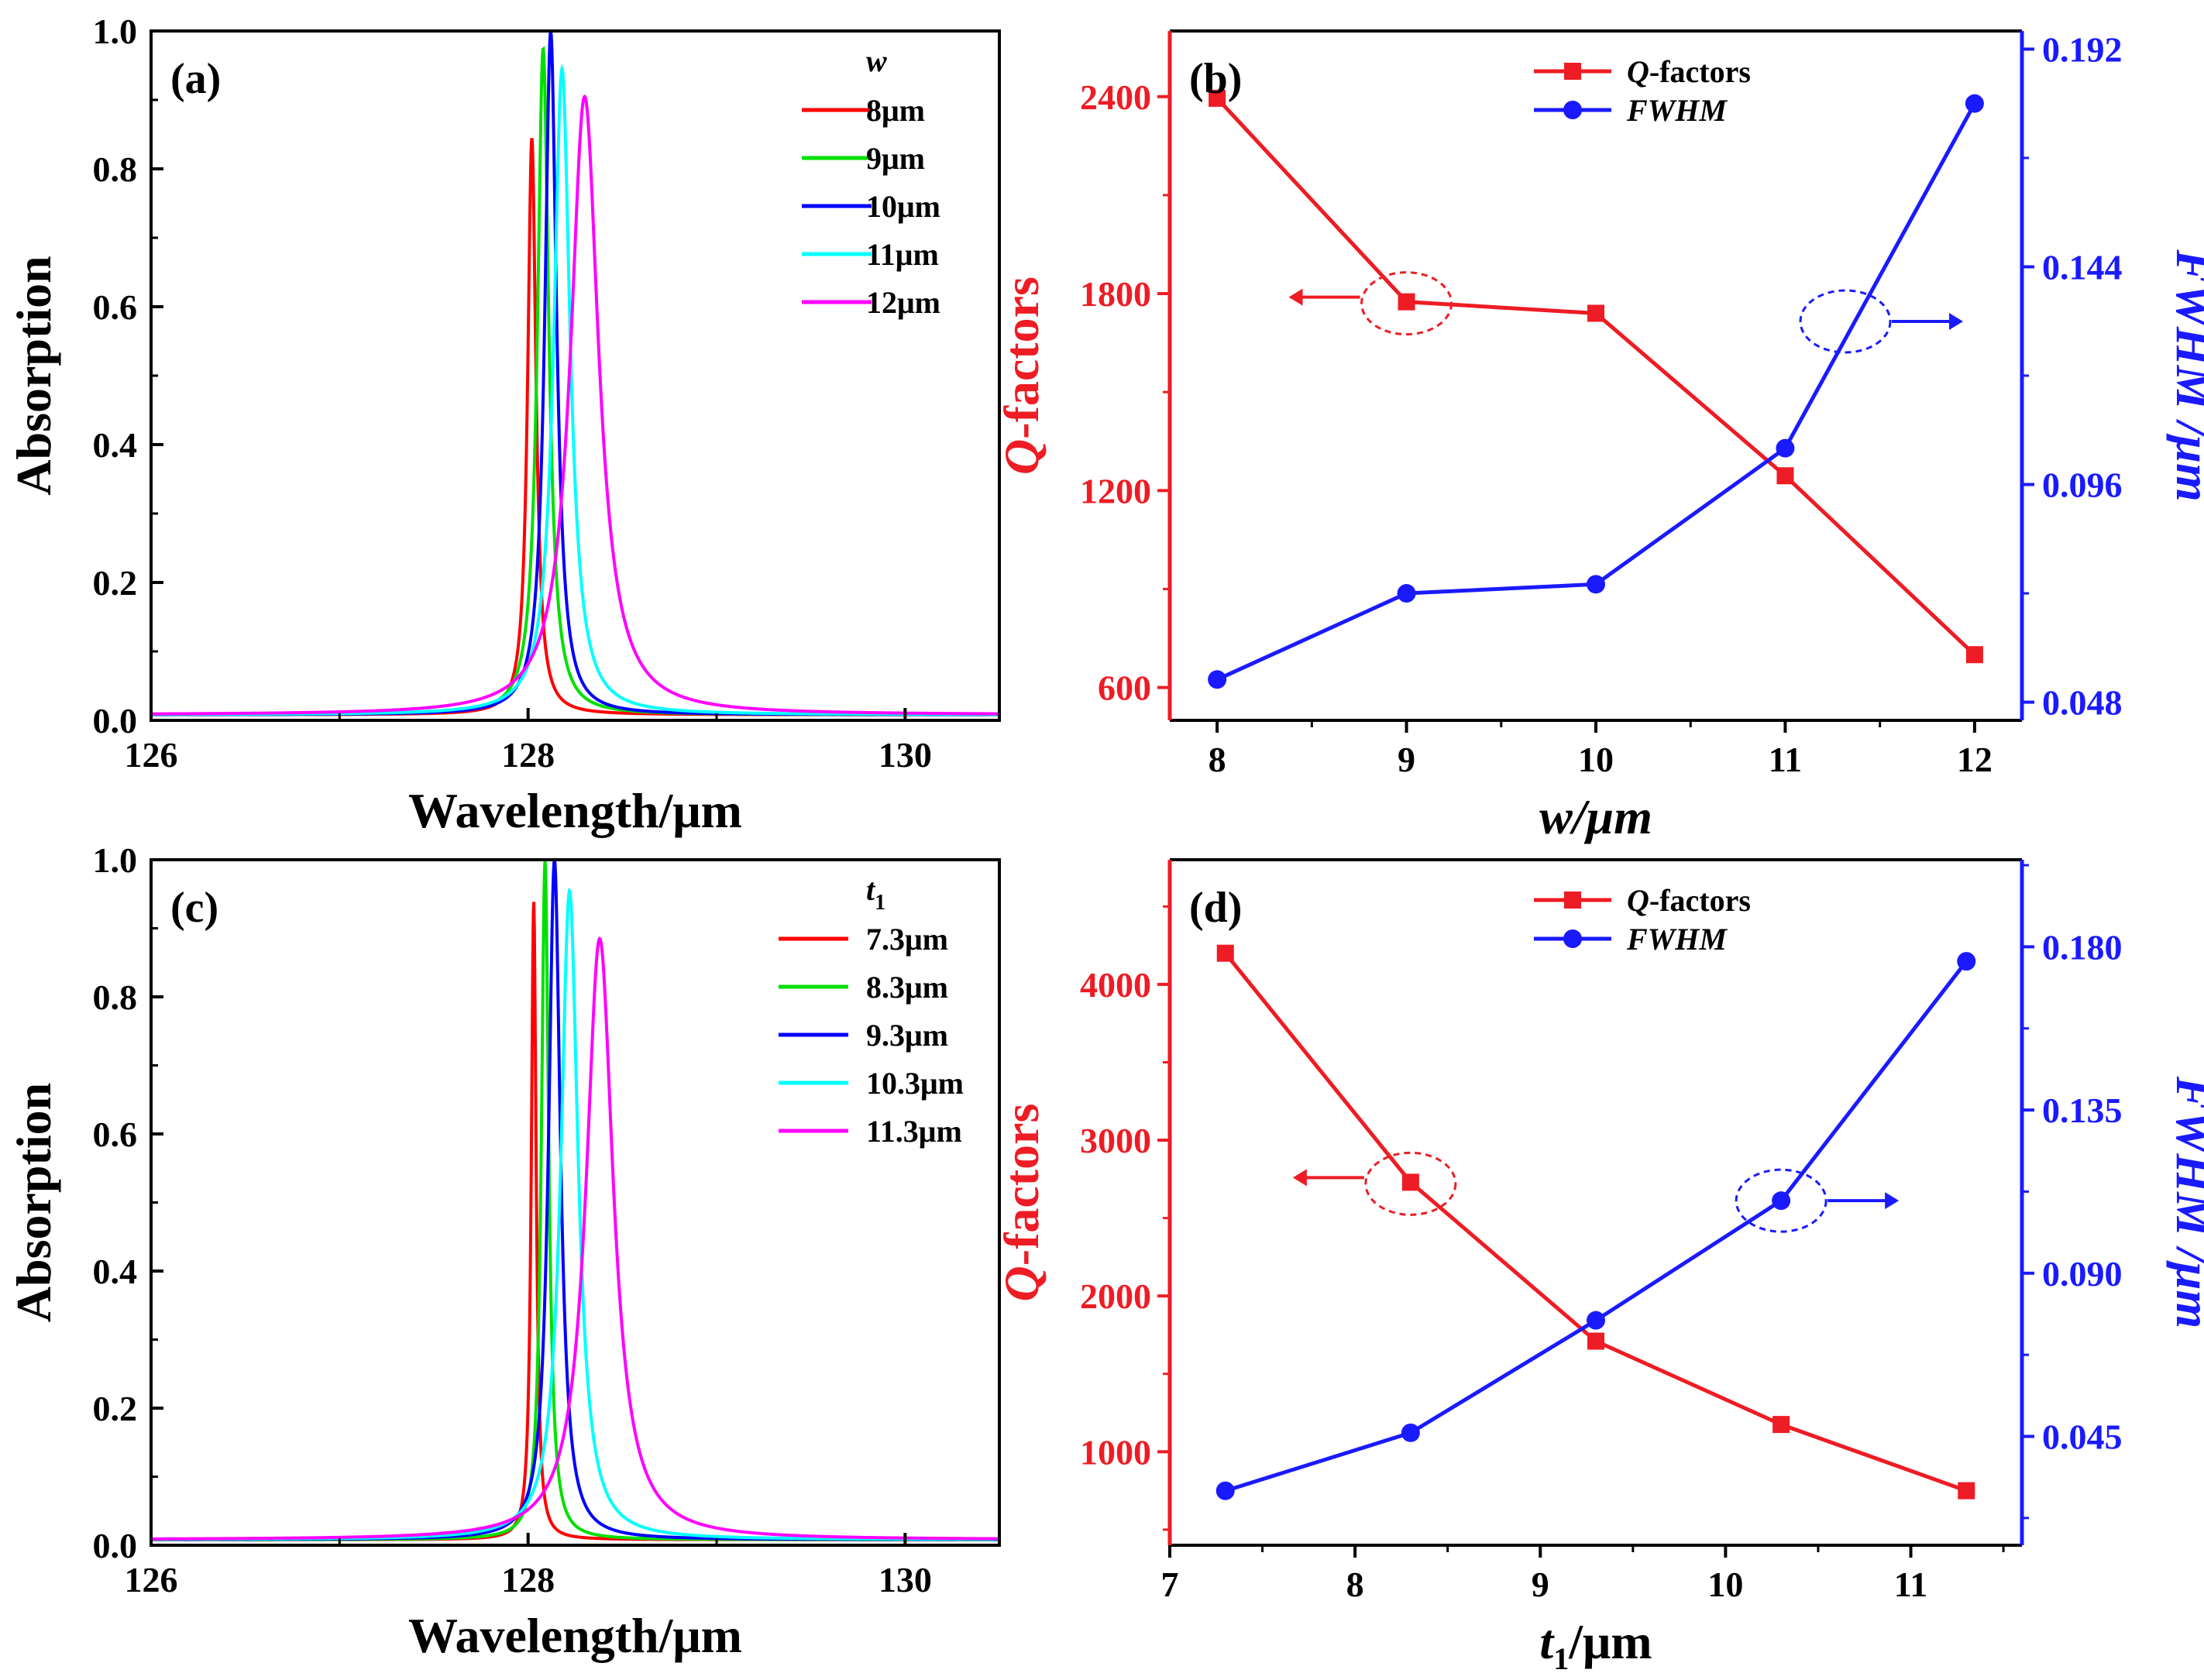 The height and width of the screenshot is (1680, 2204). Describe the element at coordinates (194, 908) in the screenshot. I see `panel-label: (c)` at that location.